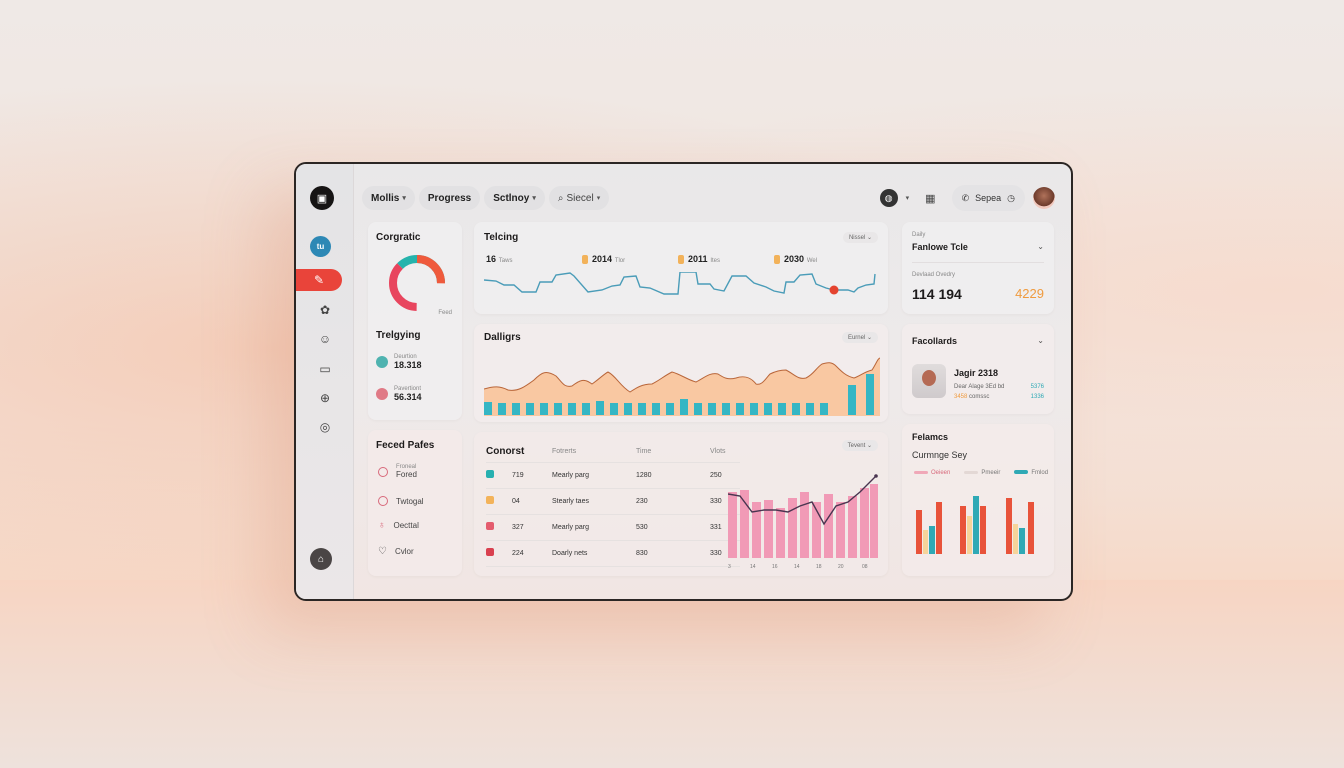  I want to click on compass-icon: ◎, so click(325, 427).